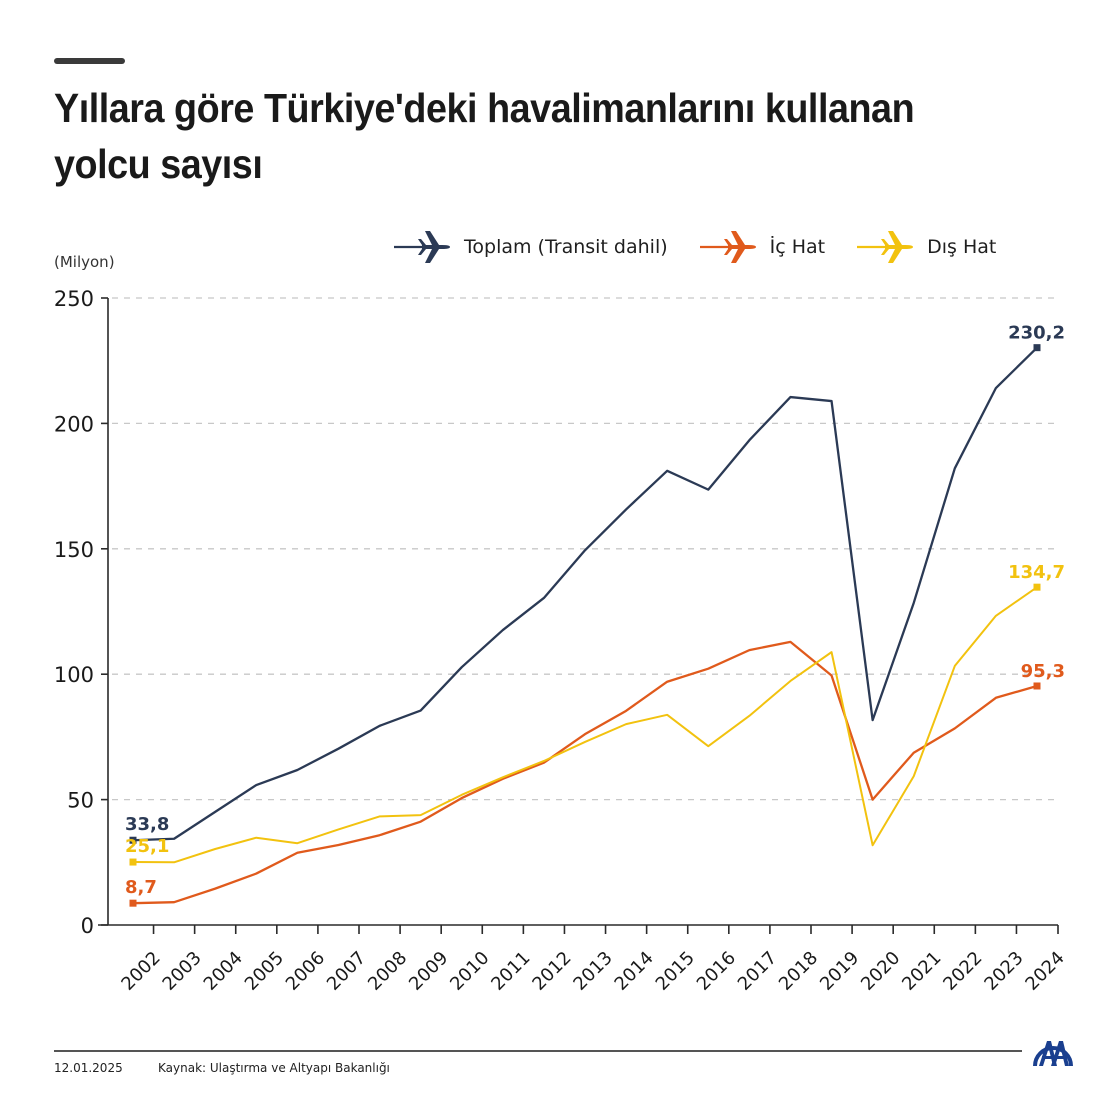 Image resolution: width=1120 pixels, height=1120 pixels. What do you see at coordinates (74, 299) in the screenshot?
I see `y-tick-label: 250` at bounding box center [74, 299].